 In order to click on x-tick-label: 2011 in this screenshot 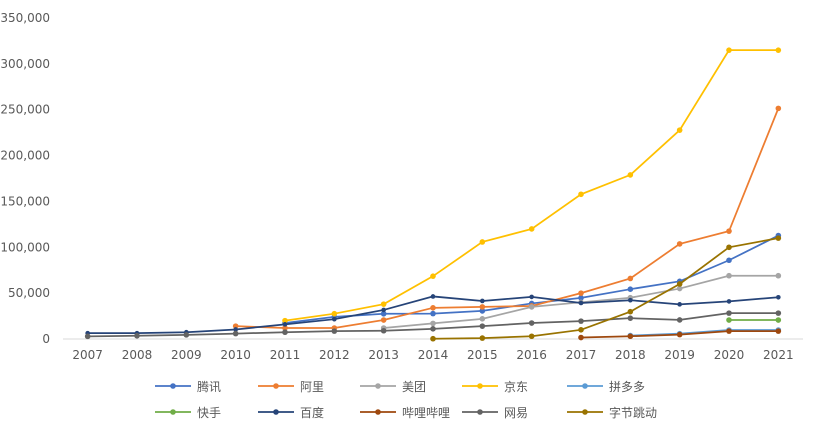, I will do `click(285, 355)`.